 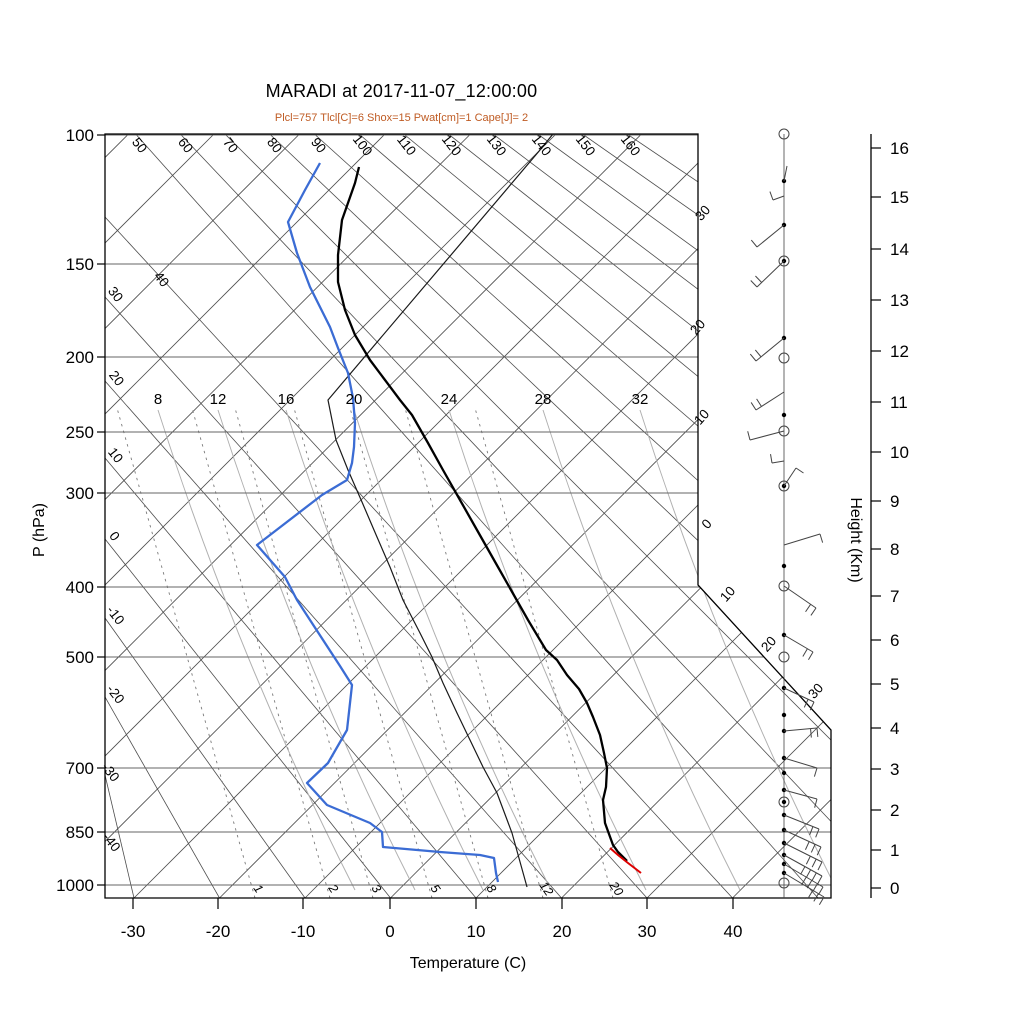 I want to click on svg-text: 60, so click(x=185, y=145).